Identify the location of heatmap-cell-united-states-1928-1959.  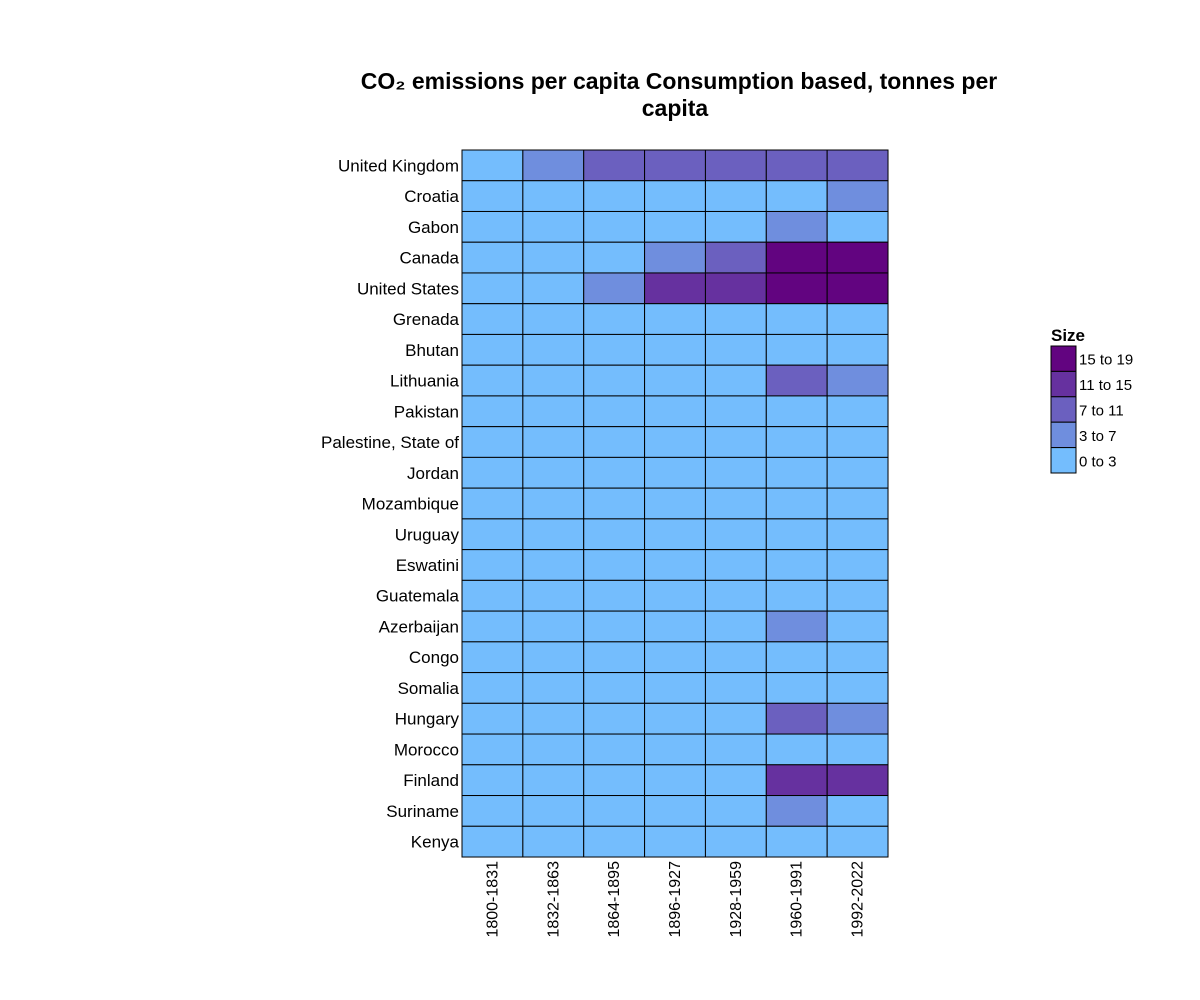
(735, 288).